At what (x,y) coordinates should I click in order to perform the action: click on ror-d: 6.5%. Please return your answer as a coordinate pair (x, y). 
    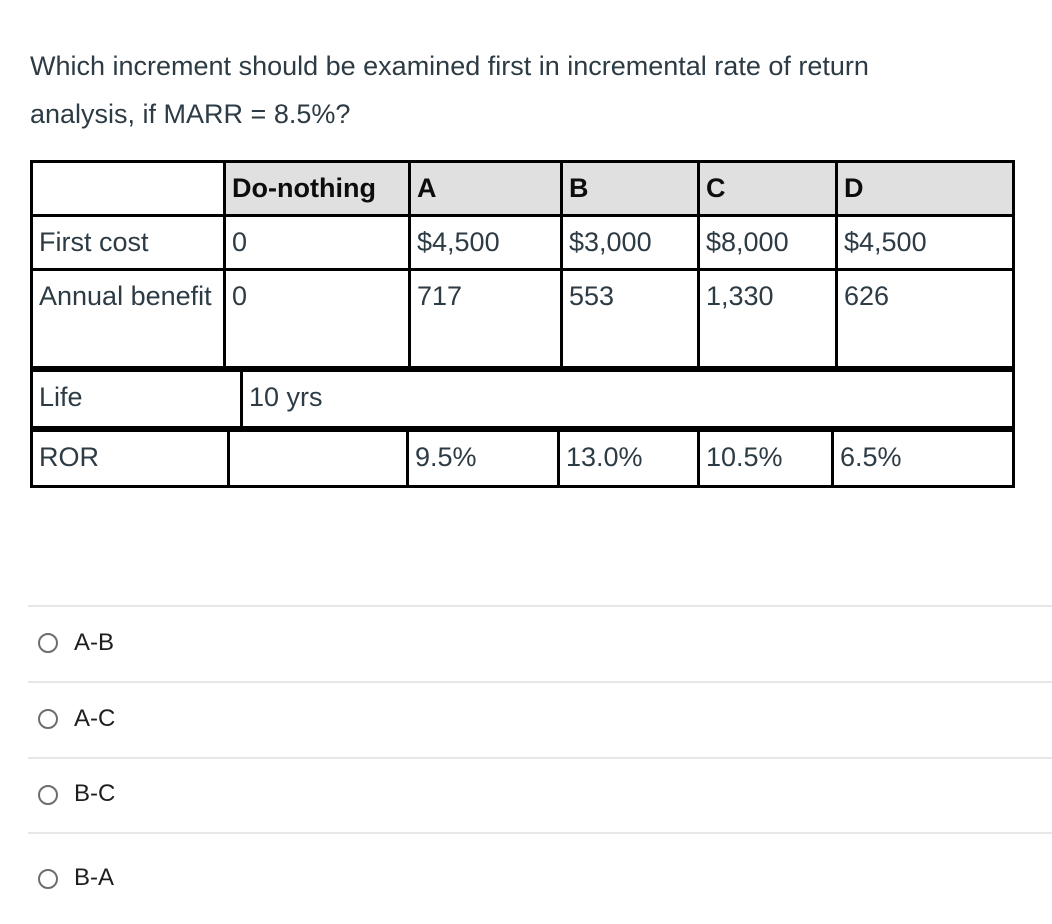
    Looking at the image, I should click on (923, 458).